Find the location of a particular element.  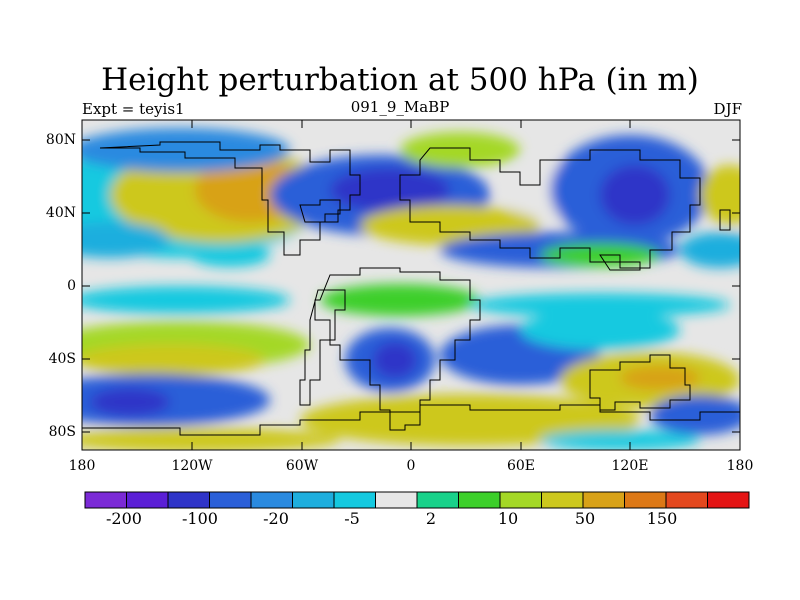

colorbar-label-minus100: -100 is located at coordinates (200, 518).